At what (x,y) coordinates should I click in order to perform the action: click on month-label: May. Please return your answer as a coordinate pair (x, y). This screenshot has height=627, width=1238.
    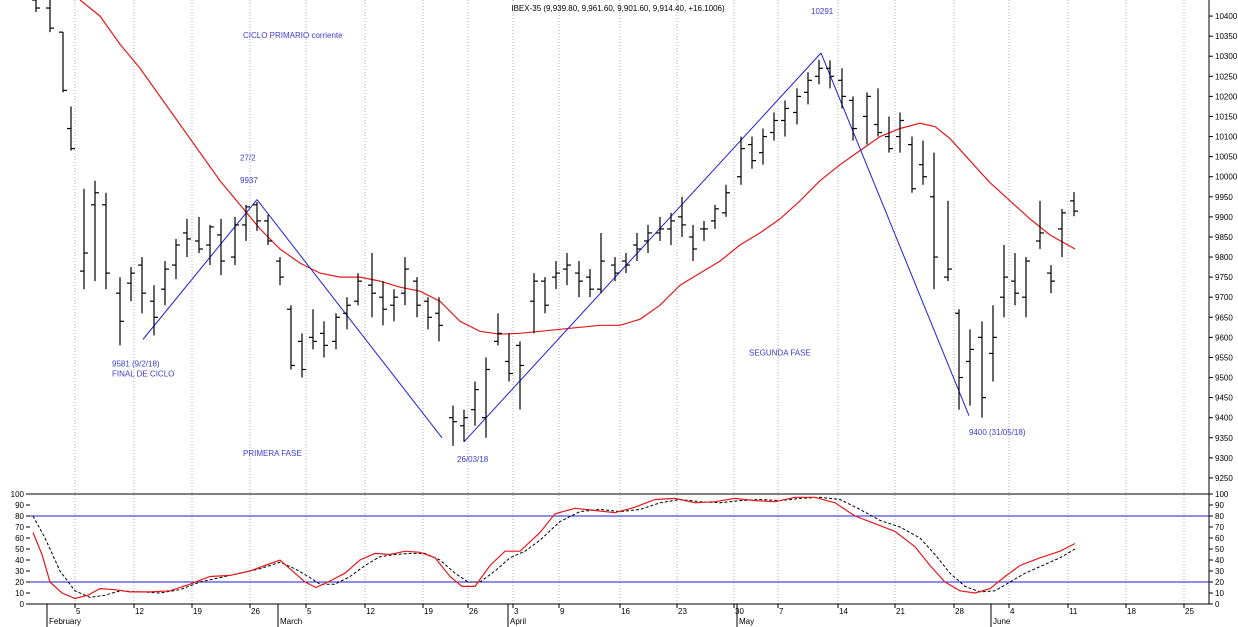
    Looking at the image, I should click on (746, 621).